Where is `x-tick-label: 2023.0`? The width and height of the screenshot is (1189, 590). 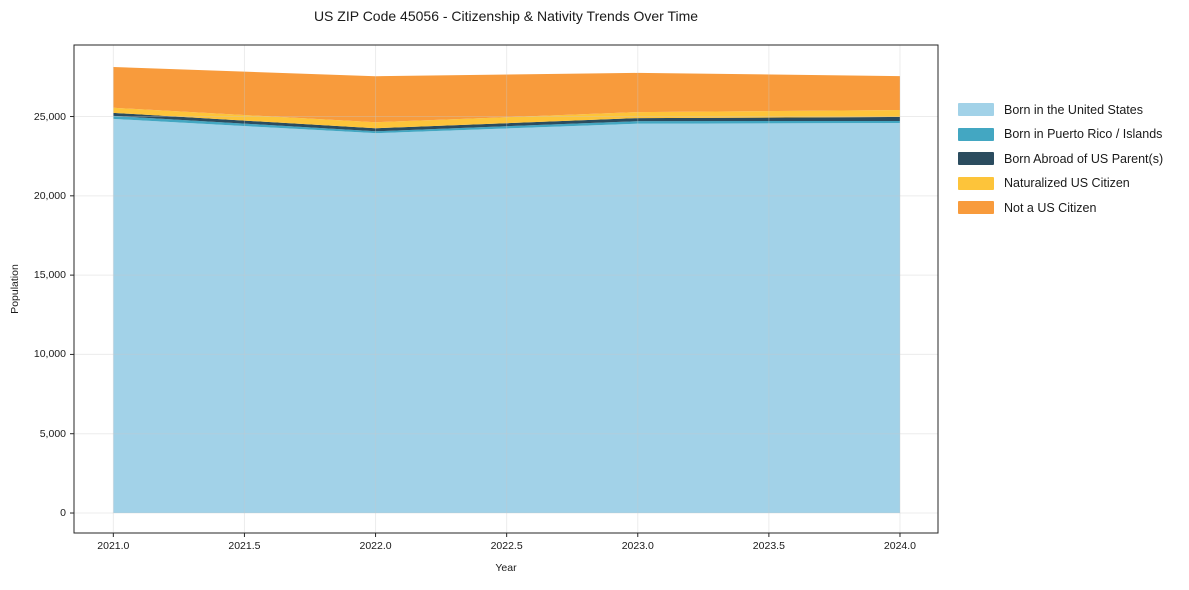 x-tick-label: 2023.0 is located at coordinates (637, 546).